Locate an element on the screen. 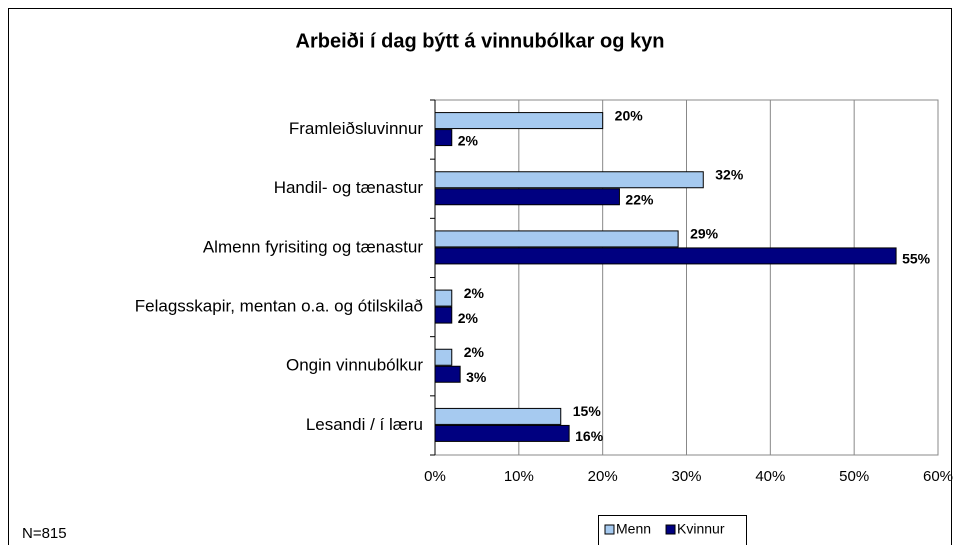 This screenshot has height=545, width=961. x-tick-label: 40% is located at coordinates (770, 476).